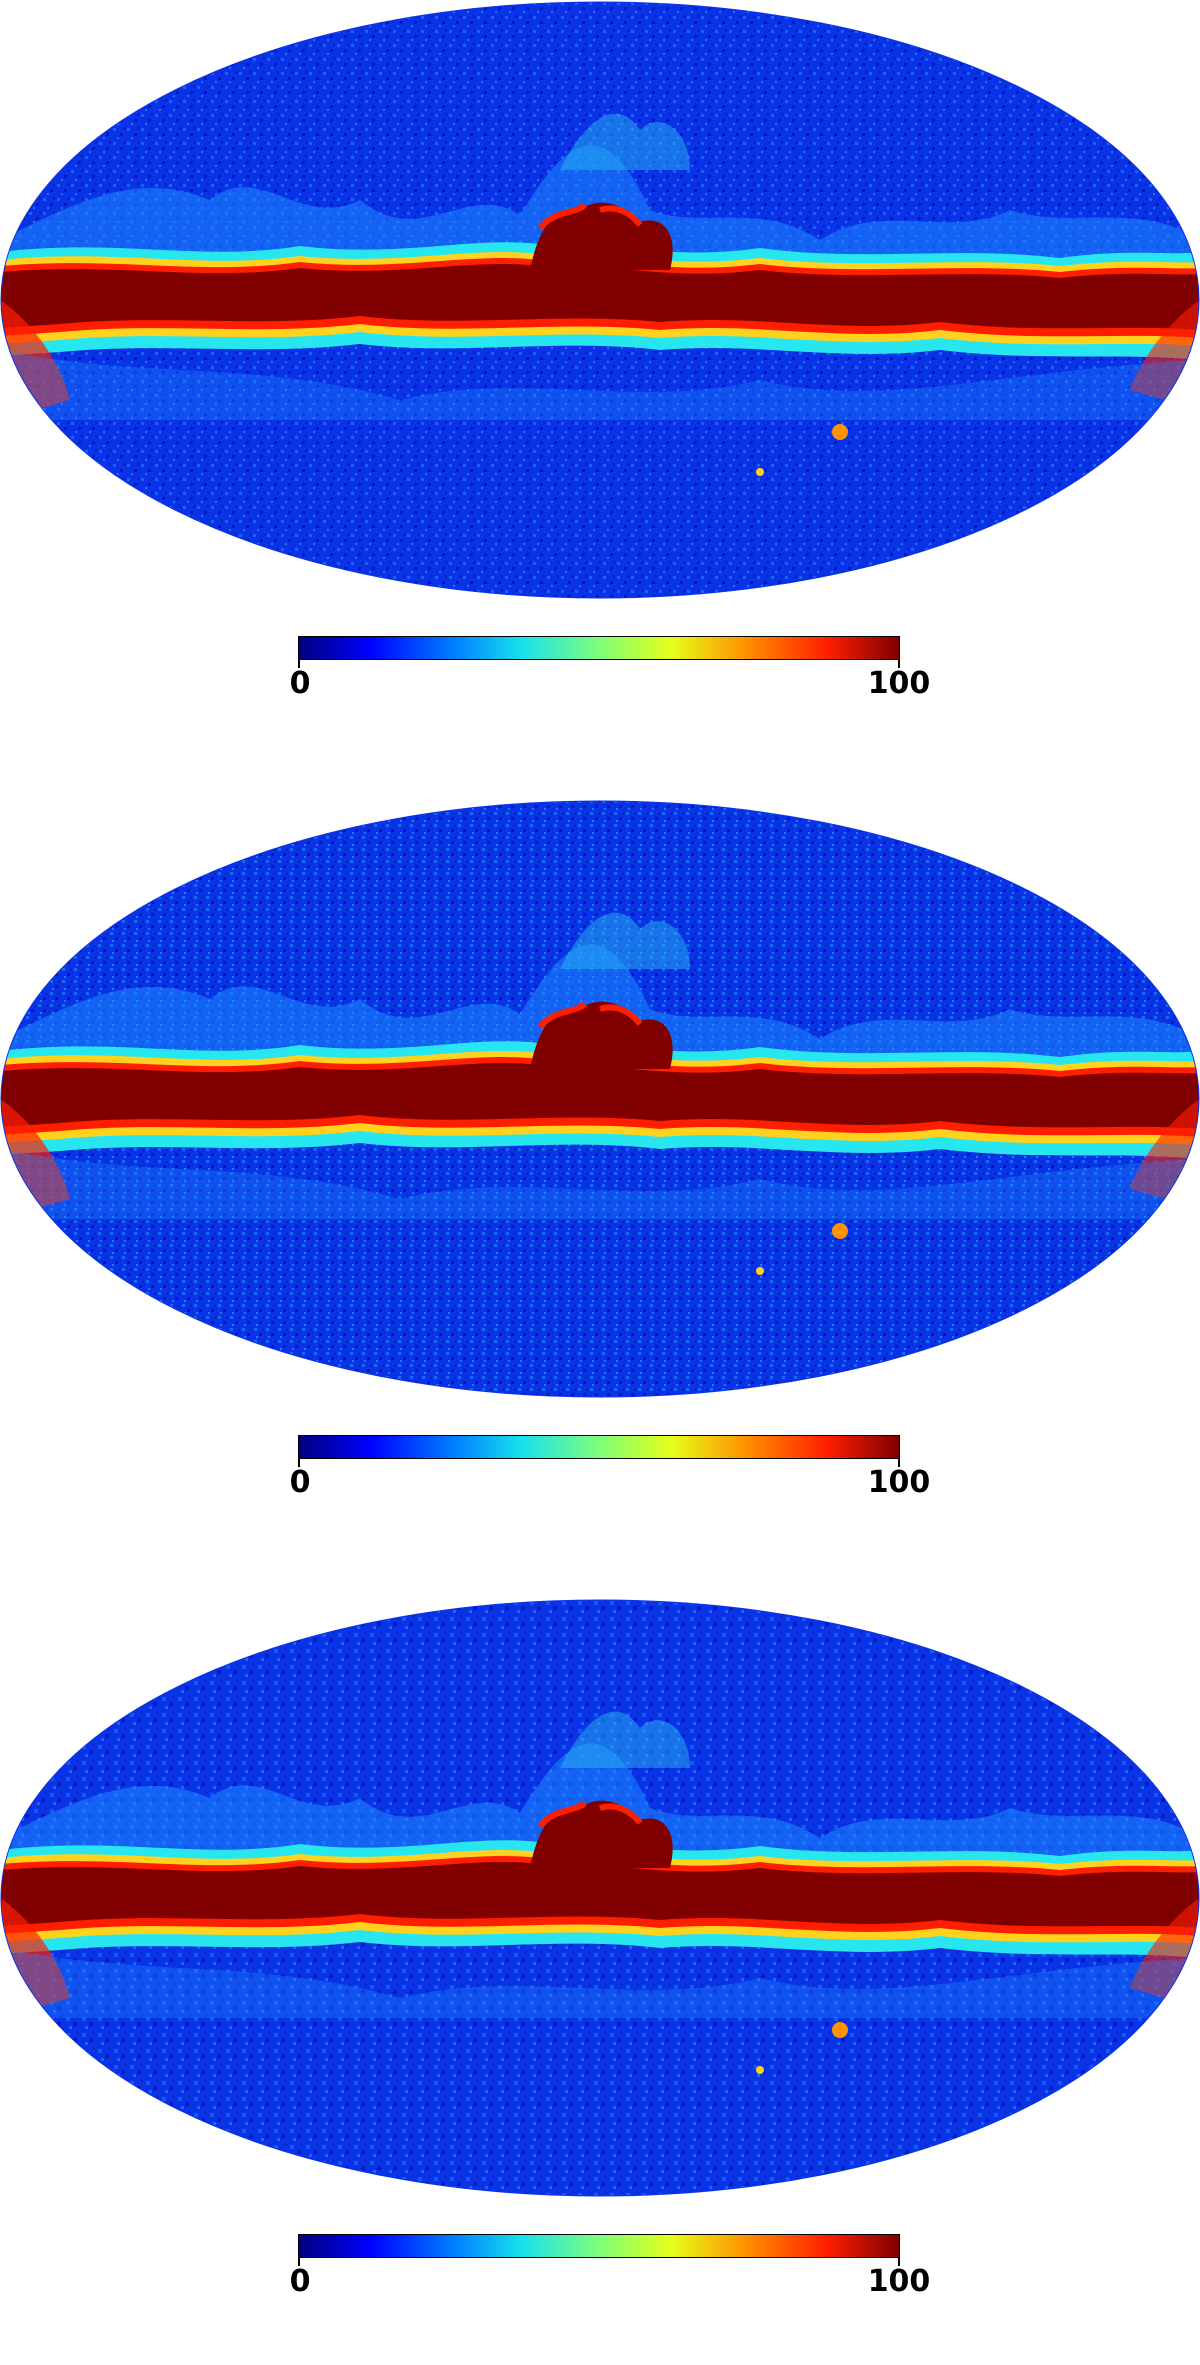  What do you see at coordinates (899, 664) in the screenshot?
I see `colorbar-1-tick-max` at bounding box center [899, 664].